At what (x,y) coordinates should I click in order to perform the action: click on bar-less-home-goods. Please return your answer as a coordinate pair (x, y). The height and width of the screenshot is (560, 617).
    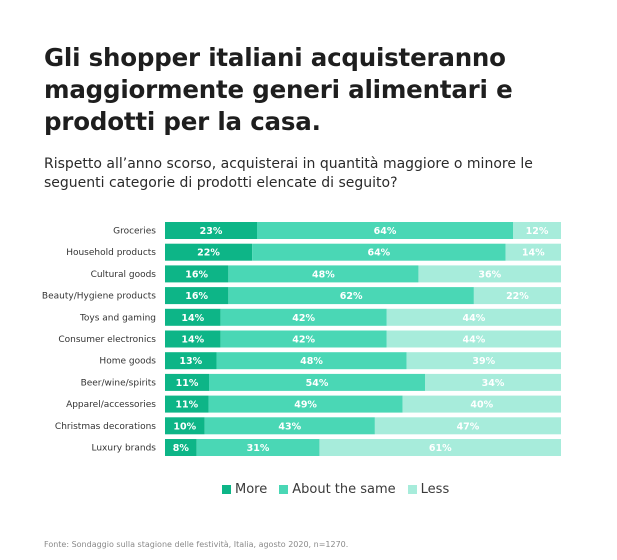
    Looking at the image, I should click on (483, 361).